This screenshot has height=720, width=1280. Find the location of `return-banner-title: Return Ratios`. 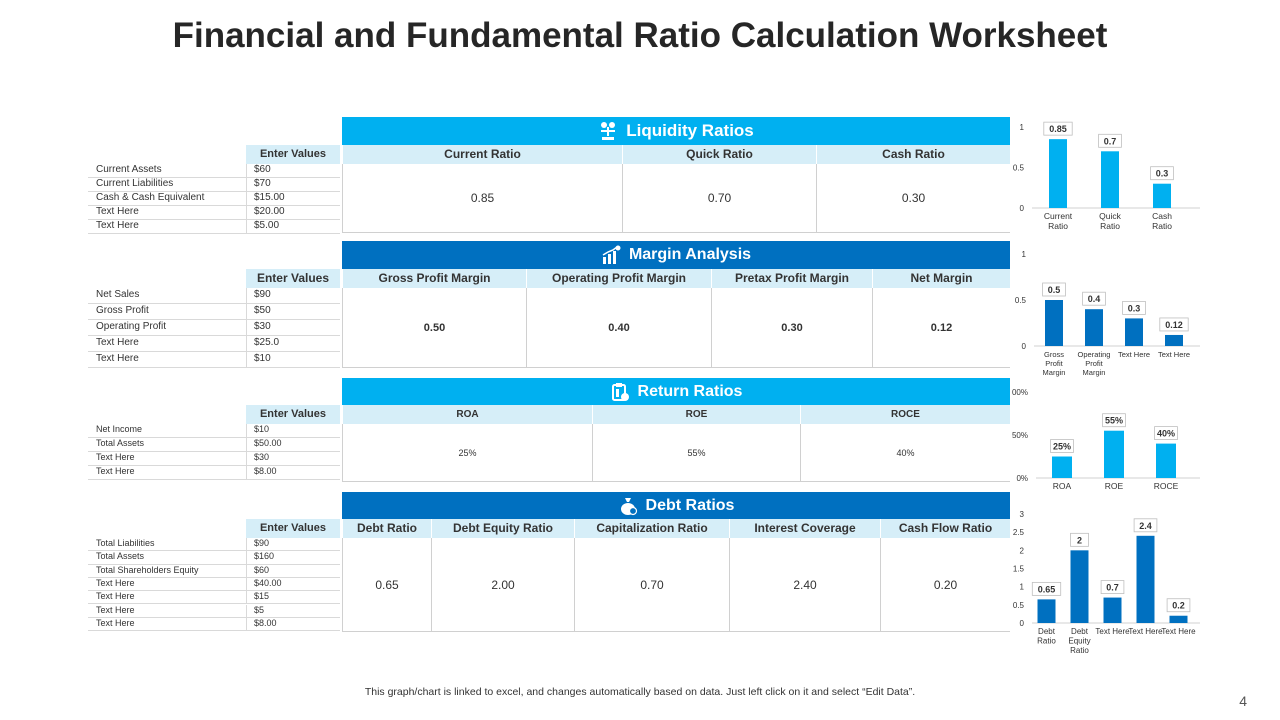

return-banner-title: Return Ratios is located at coordinates (690, 391).